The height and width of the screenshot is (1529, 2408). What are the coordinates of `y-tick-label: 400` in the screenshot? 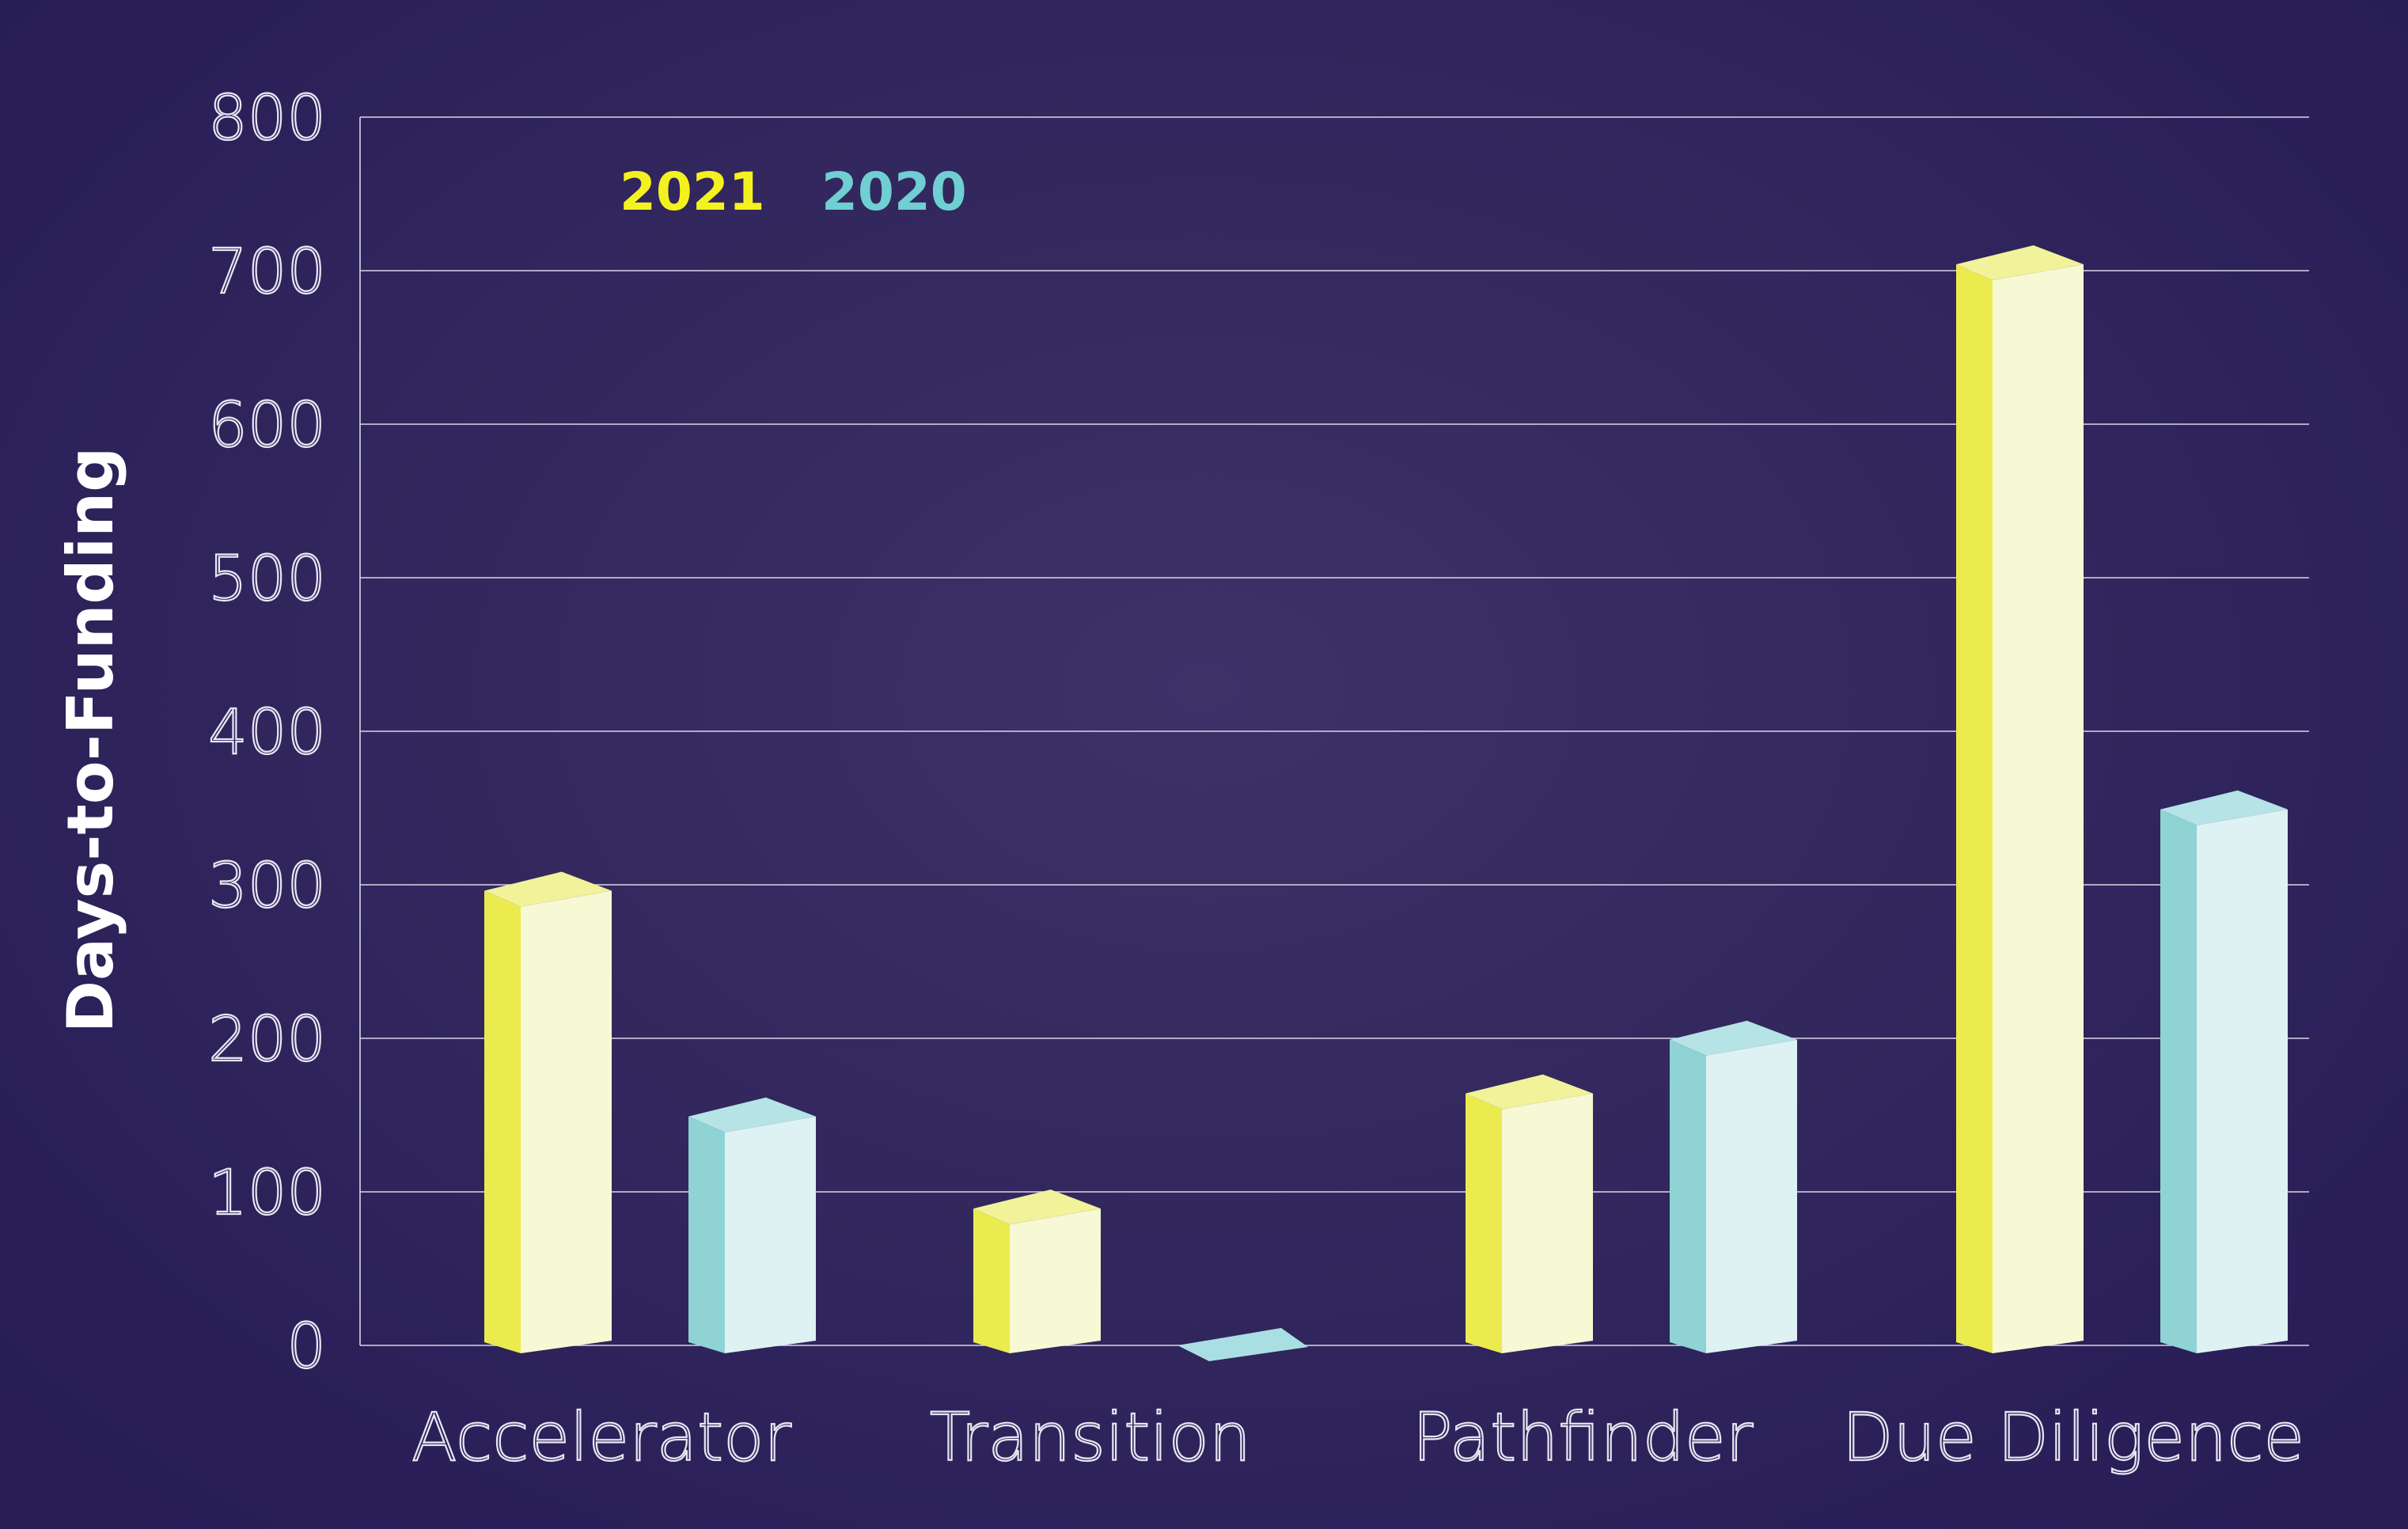 It's located at (267, 732).